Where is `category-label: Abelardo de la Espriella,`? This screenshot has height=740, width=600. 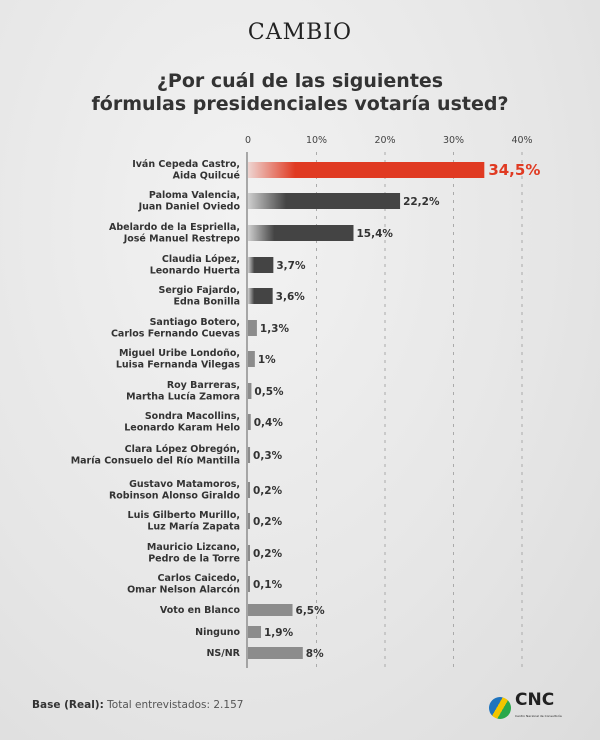
category-label: Abelardo de la Espriella, is located at coordinates (174, 227).